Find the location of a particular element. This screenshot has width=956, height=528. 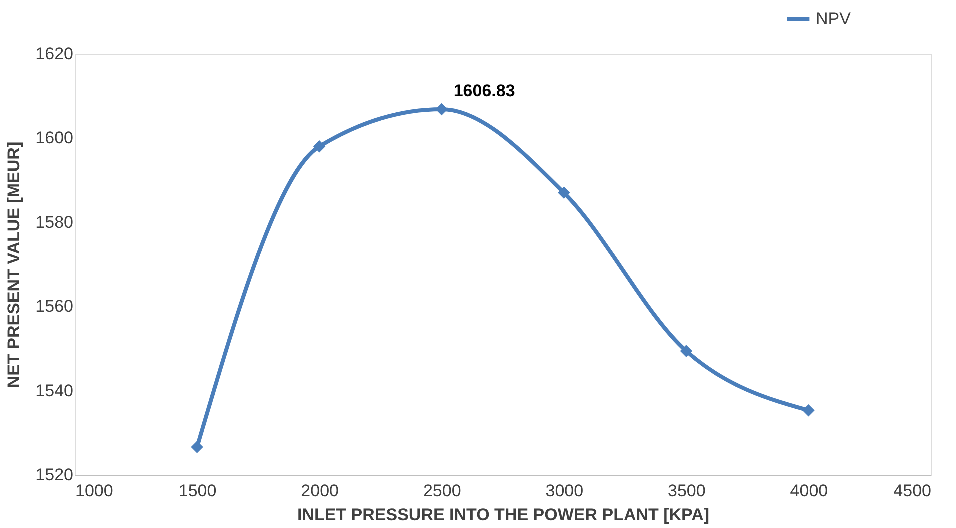

x-tick-label: 3000 is located at coordinates (565, 491).